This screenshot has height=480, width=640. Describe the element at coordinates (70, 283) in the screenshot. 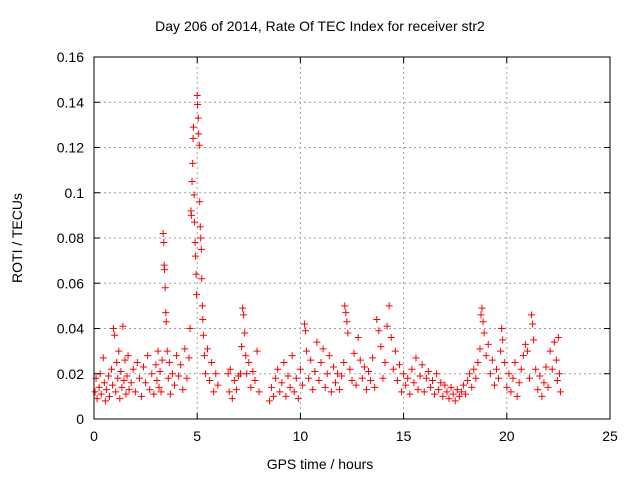

I see `y-tick-label: 0.06` at that location.